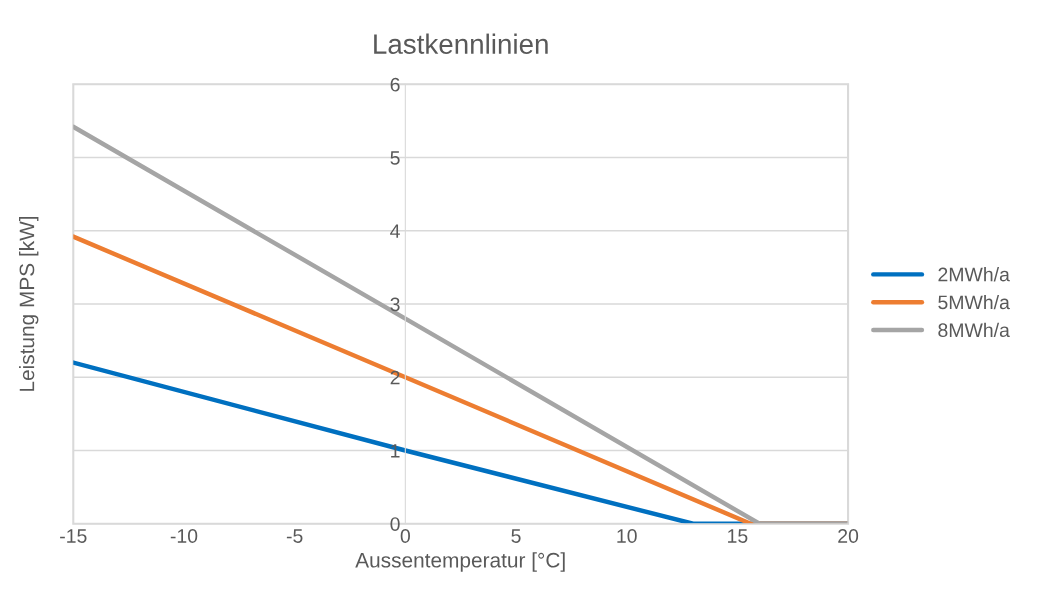  What do you see at coordinates (627, 536) in the screenshot?
I see `x-tick-label: 10` at bounding box center [627, 536].